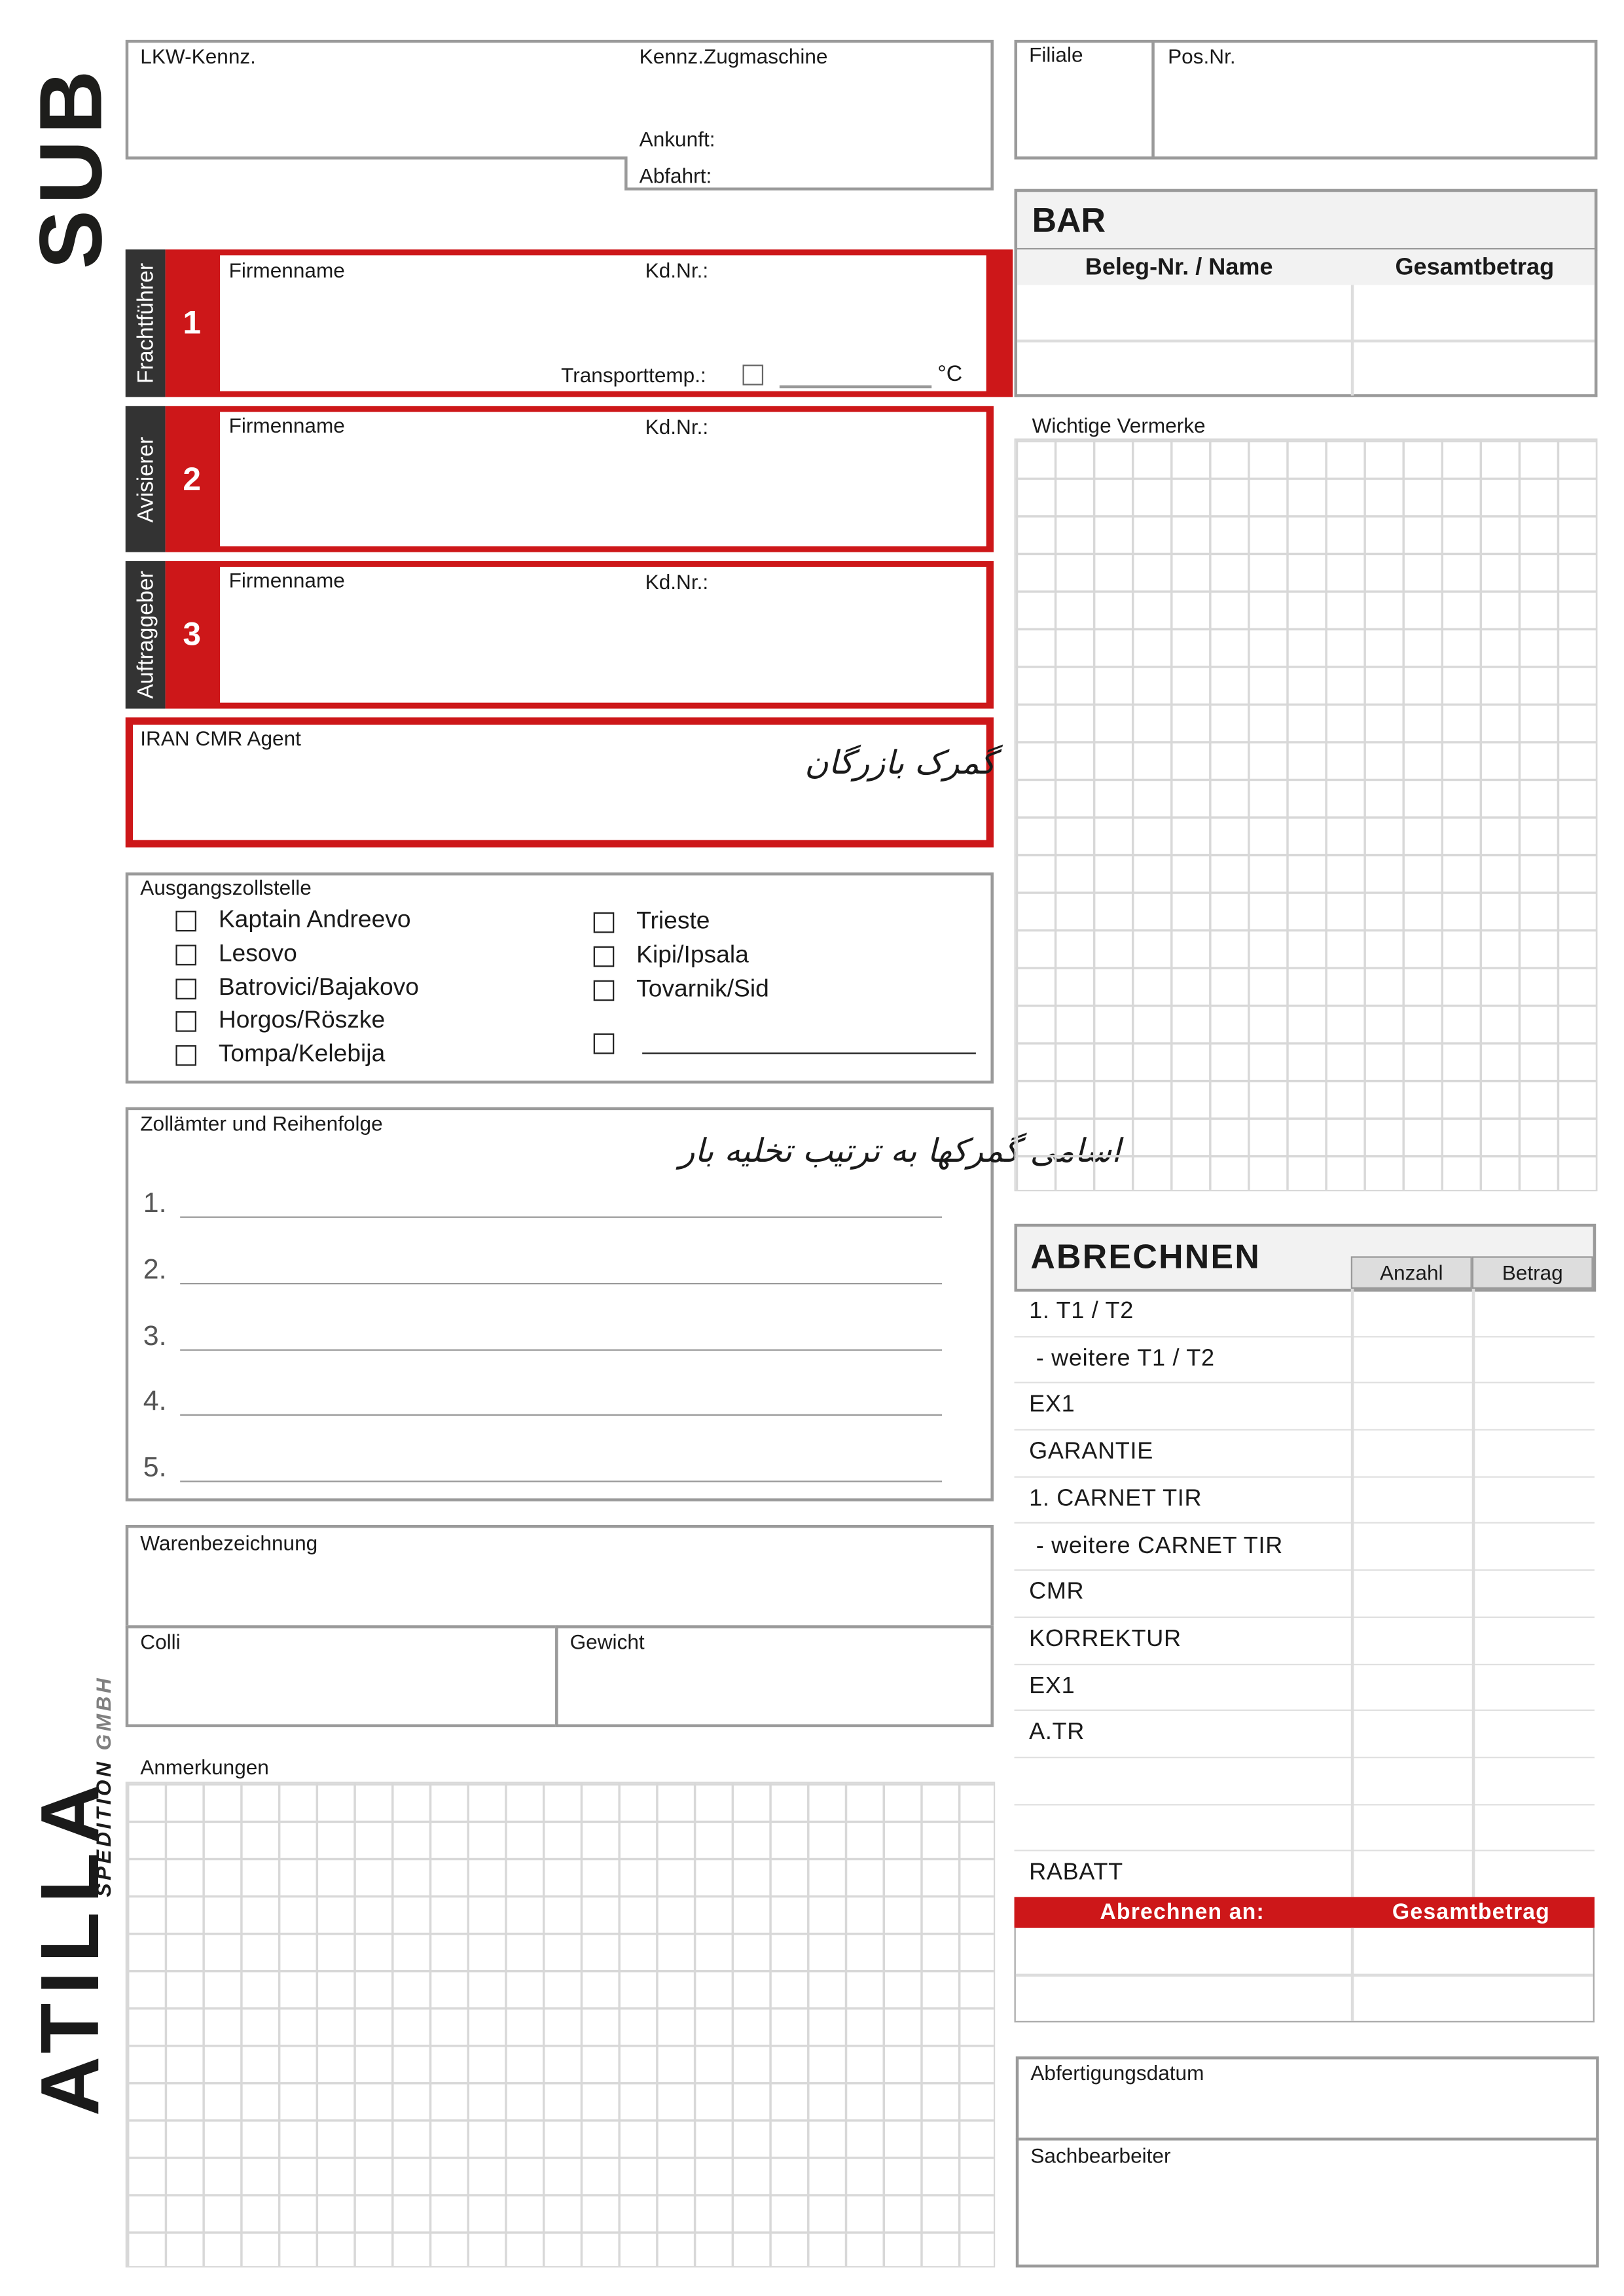 The image size is (1624, 2296). What do you see at coordinates (950, 374) in the screenshot?
I see `temp-unit: °C` at bounding box center [950, 374].